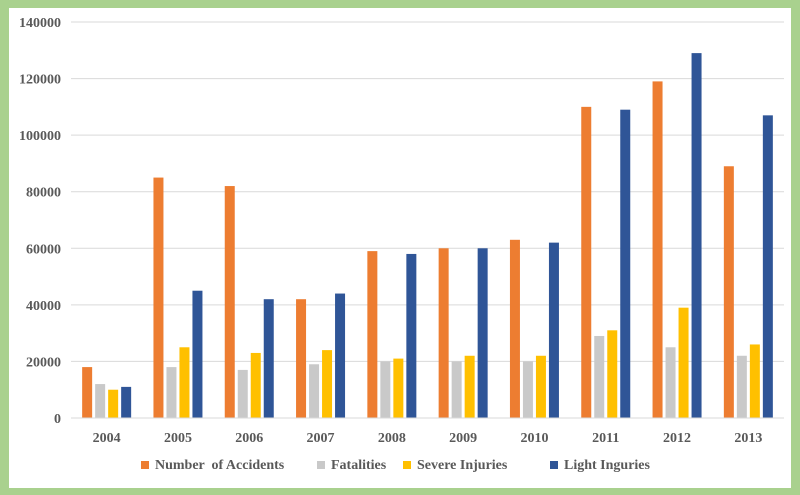  I want to click on bar-number-of-accidents-2005, so click(158, 297).